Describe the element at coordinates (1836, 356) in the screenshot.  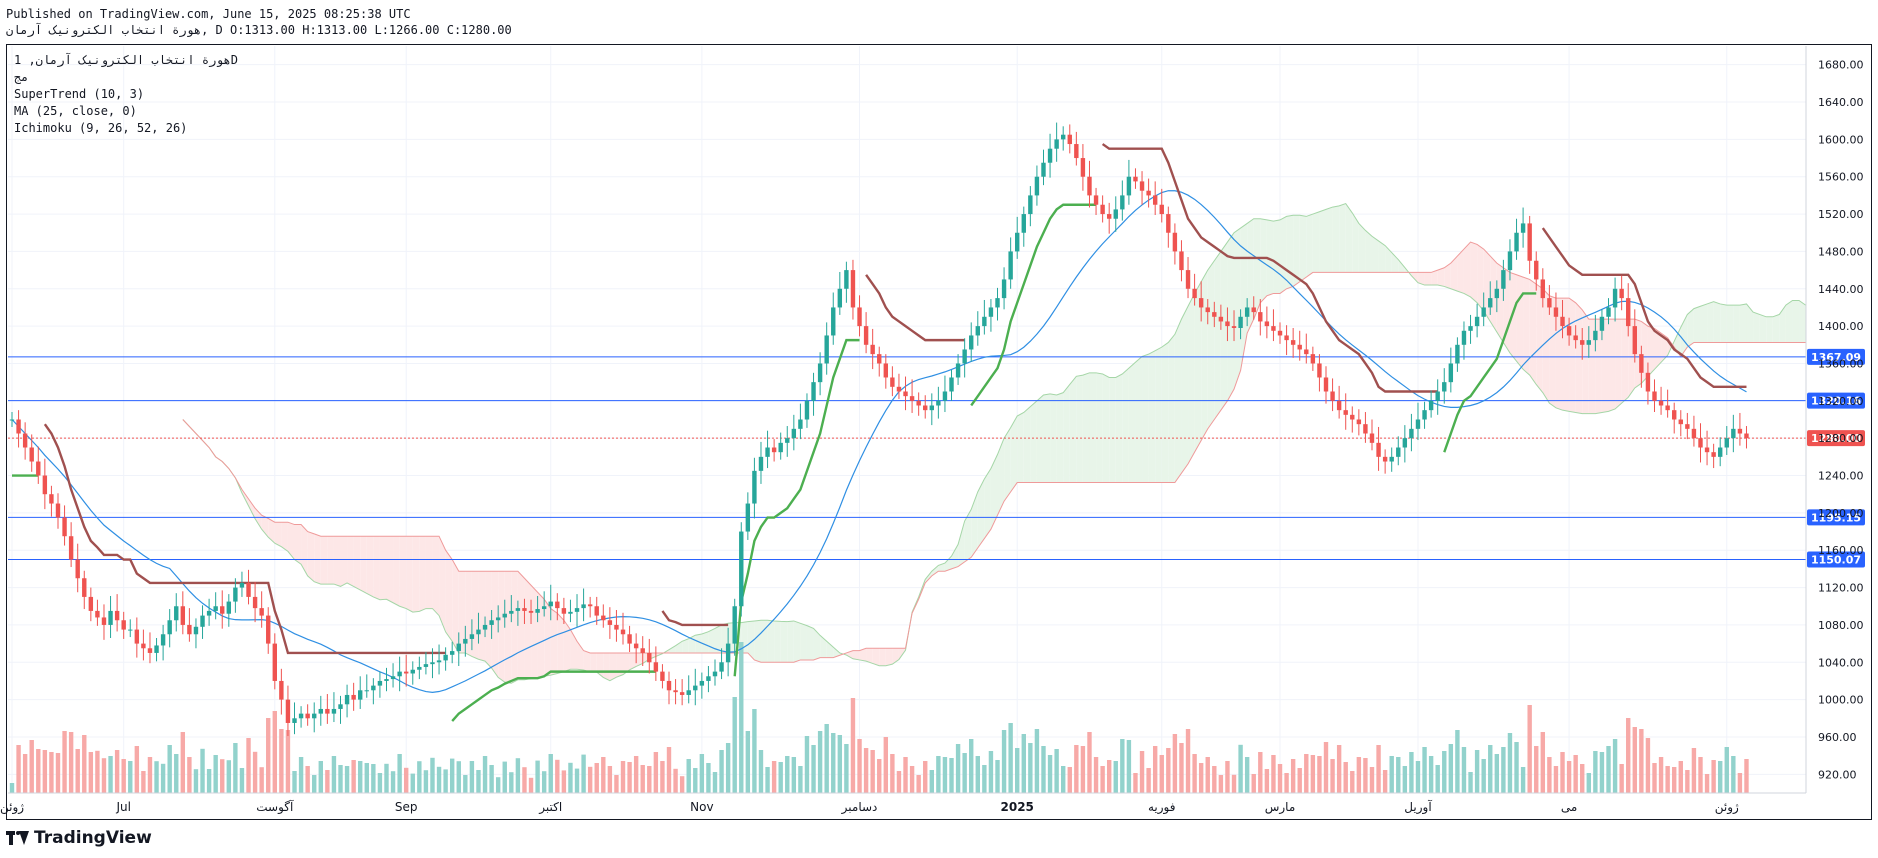
I see `price-level-tag` at that location.